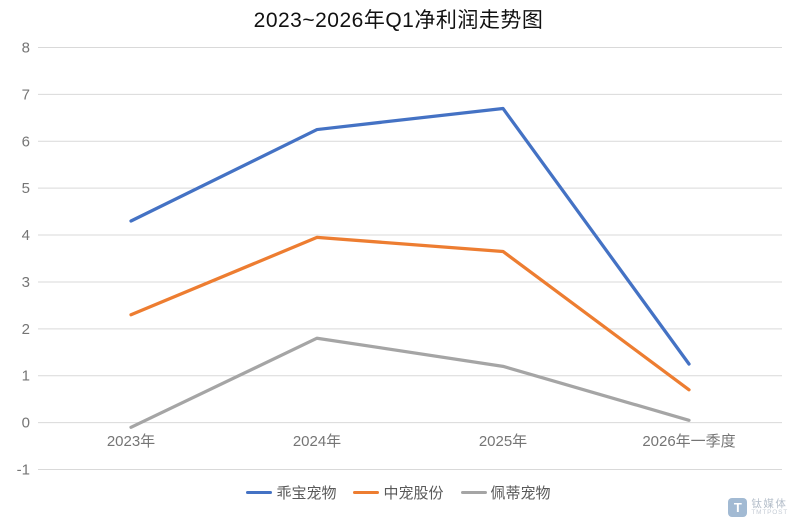 Image resolution: width=797 pixels, height=525 pixels. I want to click on y-axis-tick-label: 2, so click(26, 329).